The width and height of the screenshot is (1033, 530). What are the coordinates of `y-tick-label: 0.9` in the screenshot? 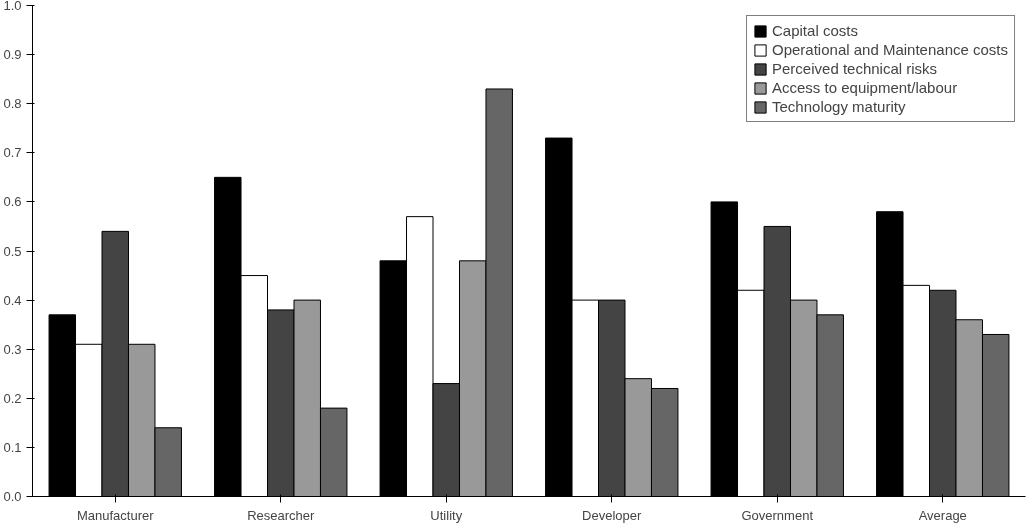 It's located at (12, 55).